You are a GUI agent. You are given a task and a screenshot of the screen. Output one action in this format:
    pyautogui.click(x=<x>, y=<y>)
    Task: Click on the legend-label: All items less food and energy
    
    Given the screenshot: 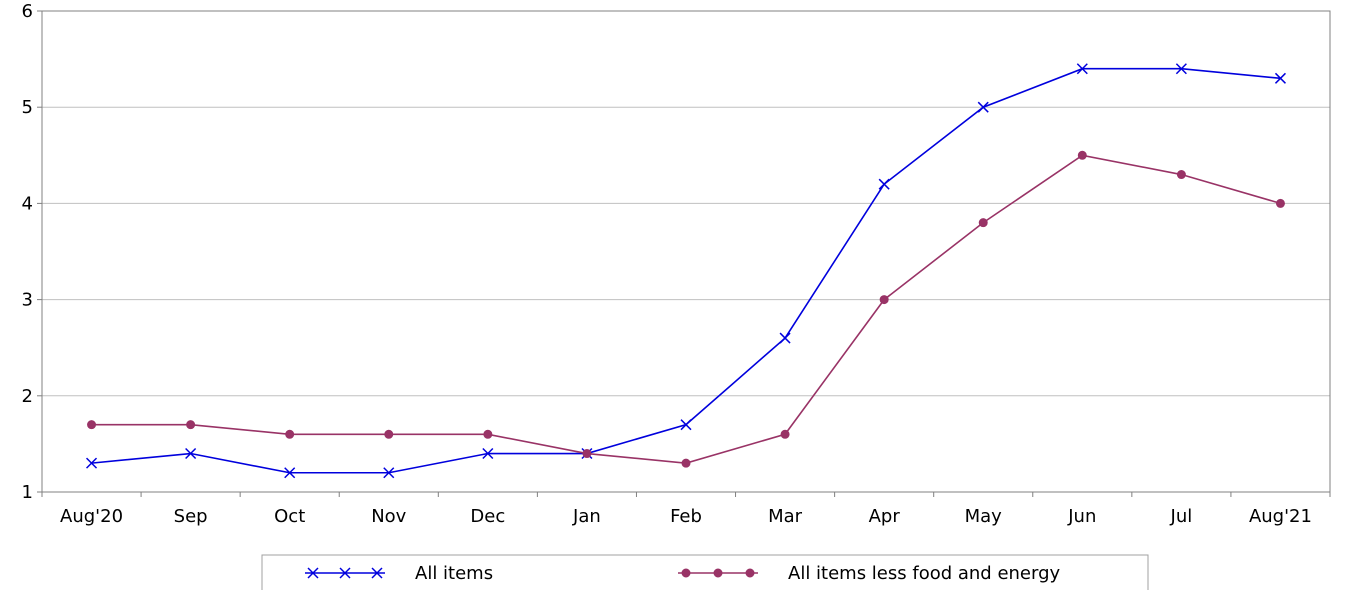 What is the action you would take?
    pyautogui.click(x=924, y=573)
    